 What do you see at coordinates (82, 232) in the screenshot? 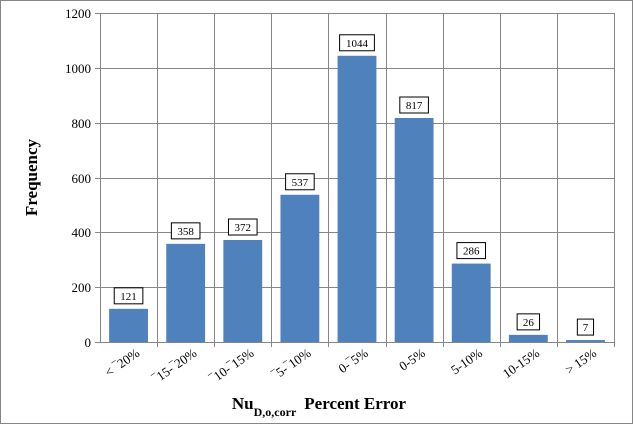
I see `y-tick-label: 400` at bounding box center [82, 232].